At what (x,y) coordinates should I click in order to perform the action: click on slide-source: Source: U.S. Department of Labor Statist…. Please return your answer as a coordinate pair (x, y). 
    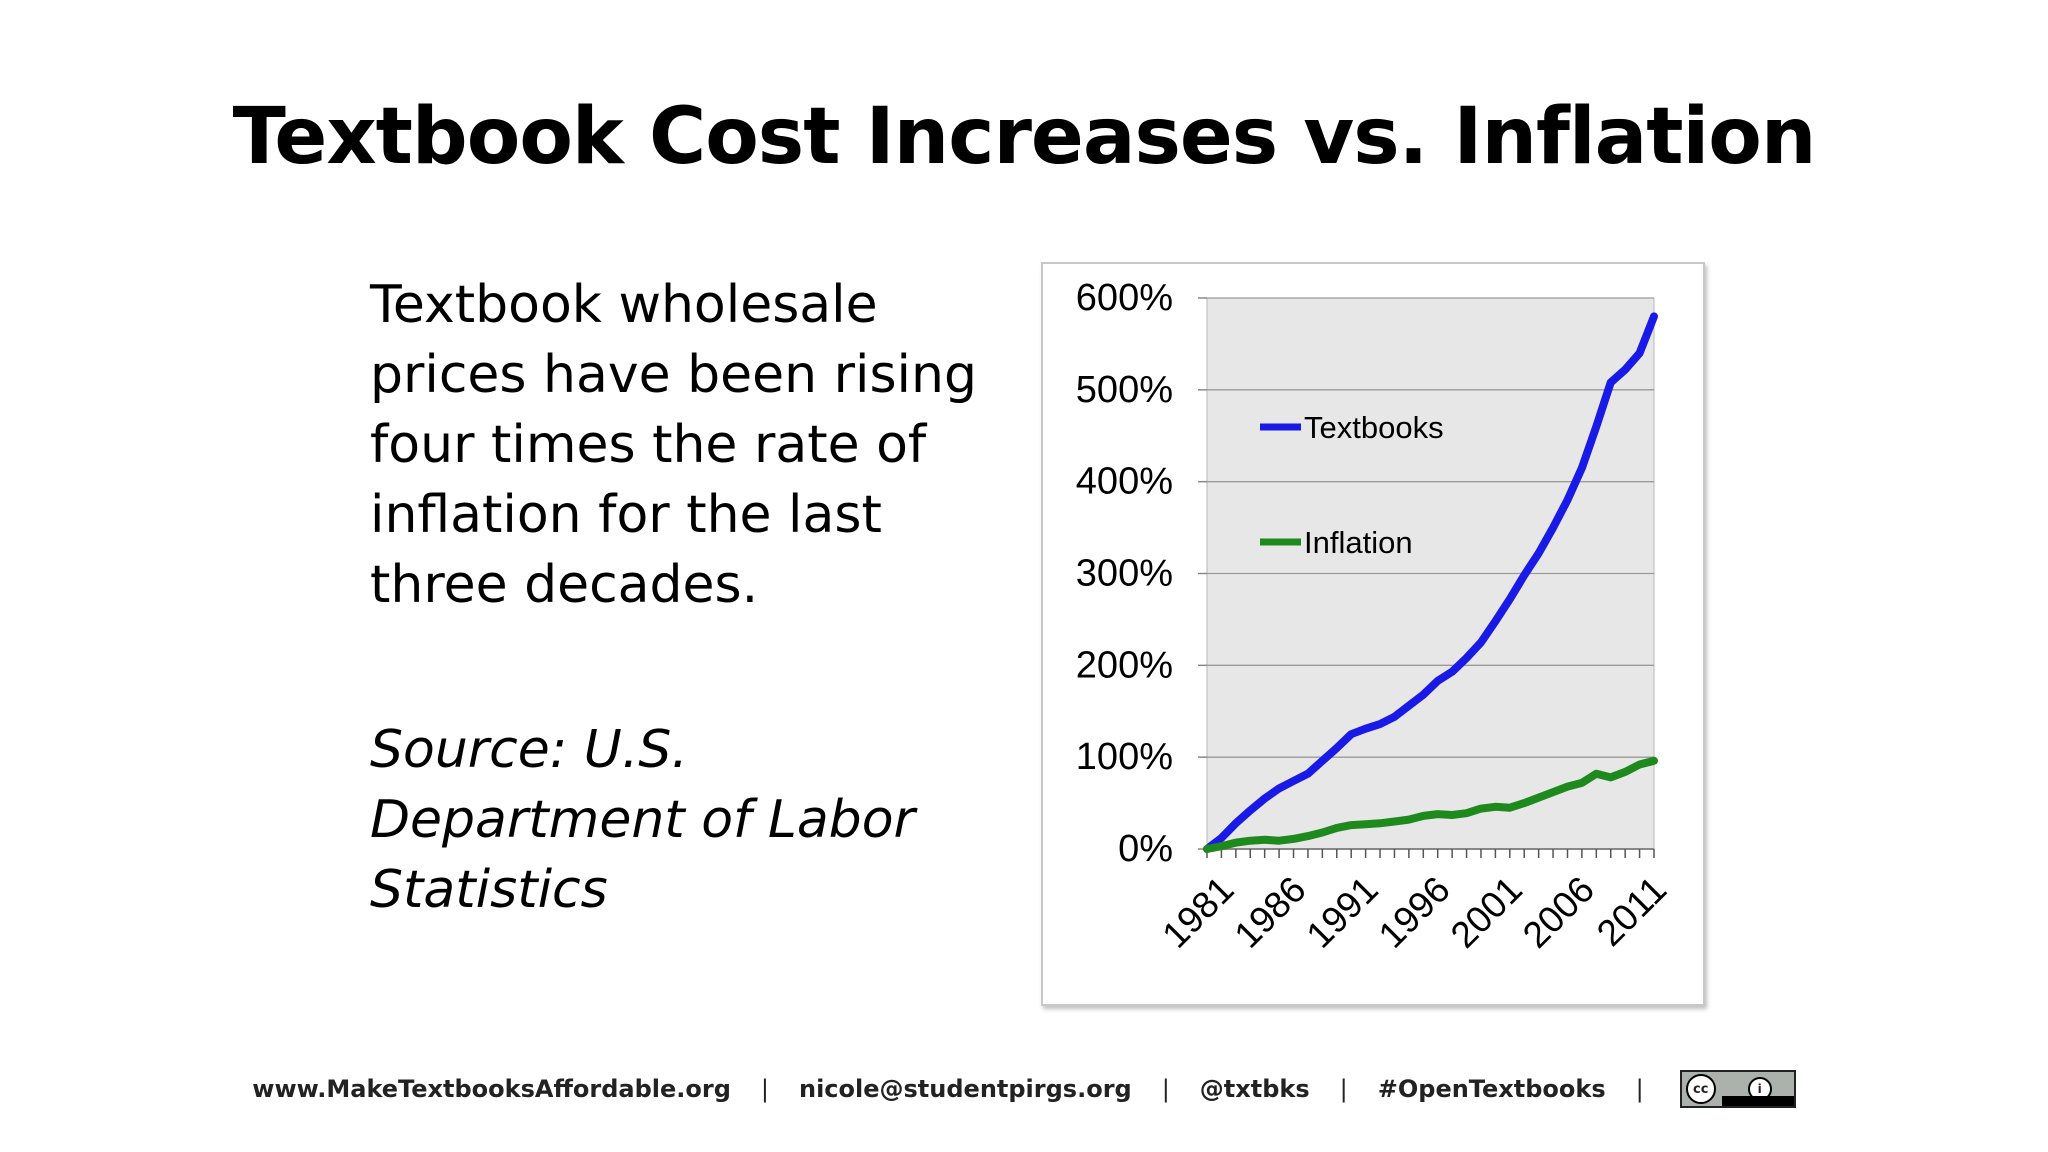
    Looking at the image, I should click on (642, 820).